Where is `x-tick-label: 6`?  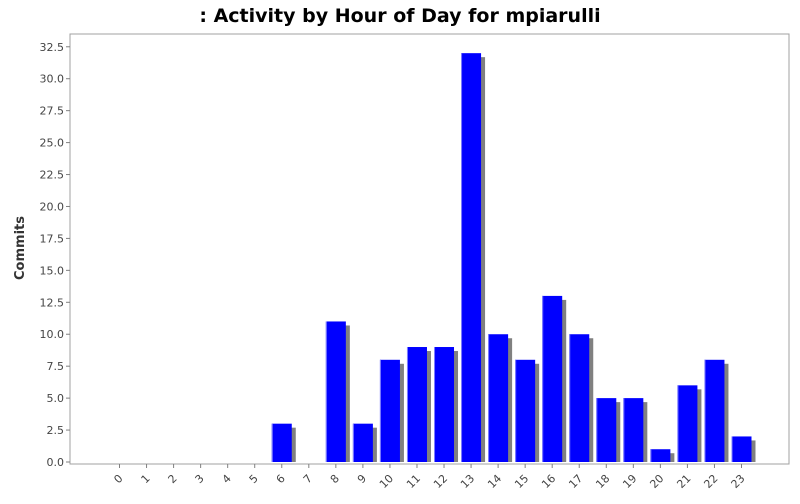
x-tick-label: 6 is located at coordinates (281, 479).